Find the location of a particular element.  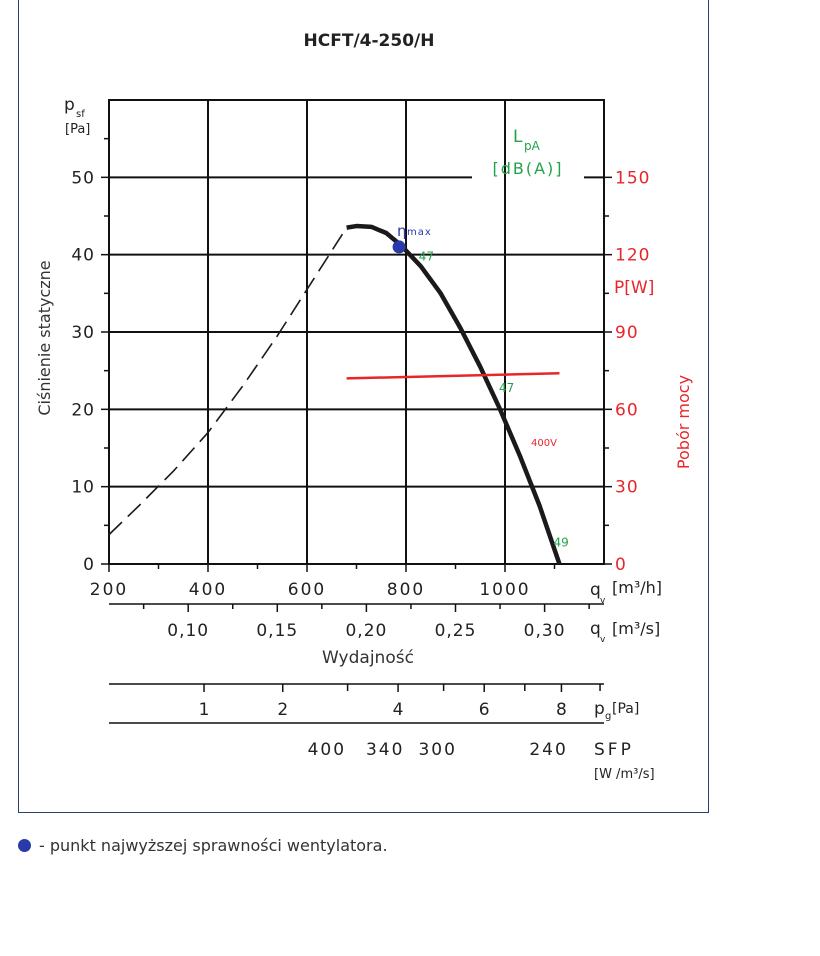

x2-unit-sub: v is located at coordinates (603, 640).